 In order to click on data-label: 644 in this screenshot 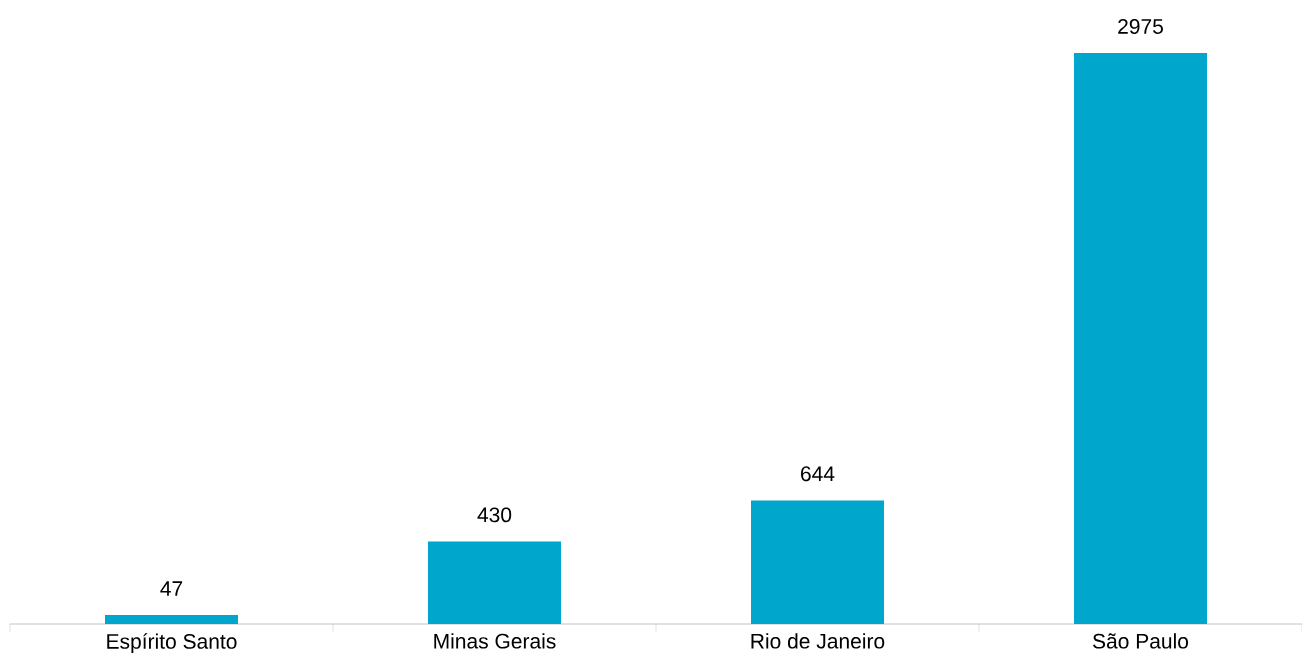, I will do `click(818, 474)`.